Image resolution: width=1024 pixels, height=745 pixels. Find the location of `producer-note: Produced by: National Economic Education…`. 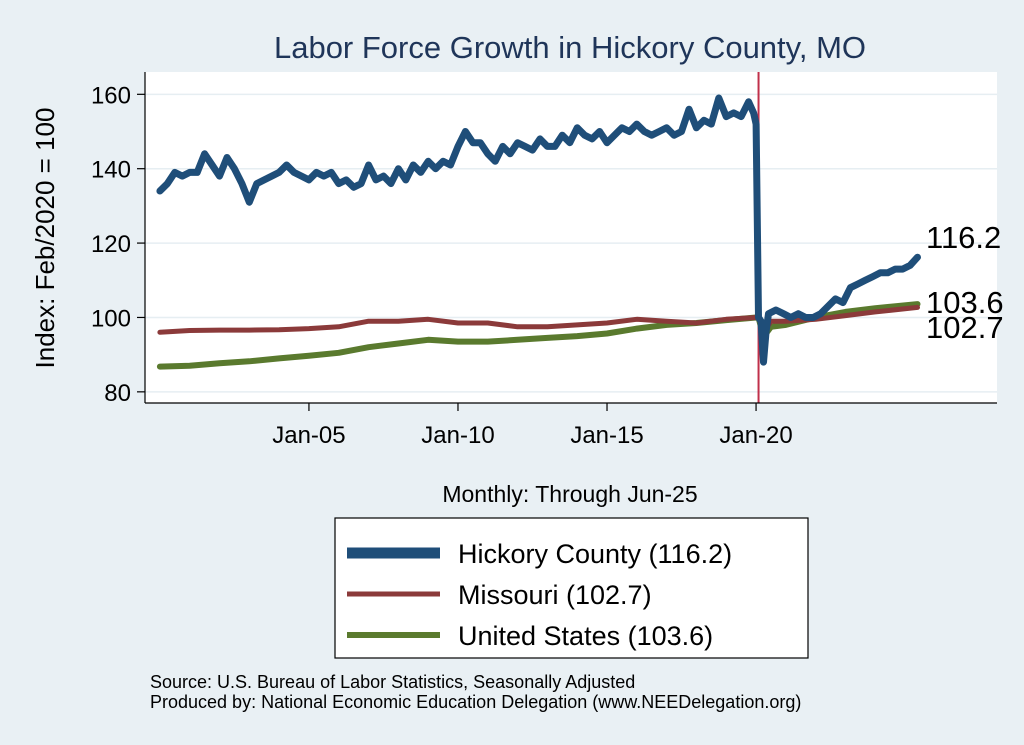

producer-note: Produced by: National Economic Education… is located at coordinates (476, 702).